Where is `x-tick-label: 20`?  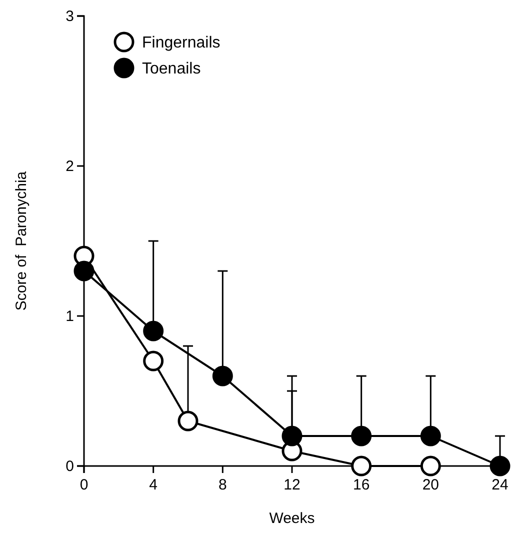 x-tick-label: 20 is located at coordinates (431, 485).